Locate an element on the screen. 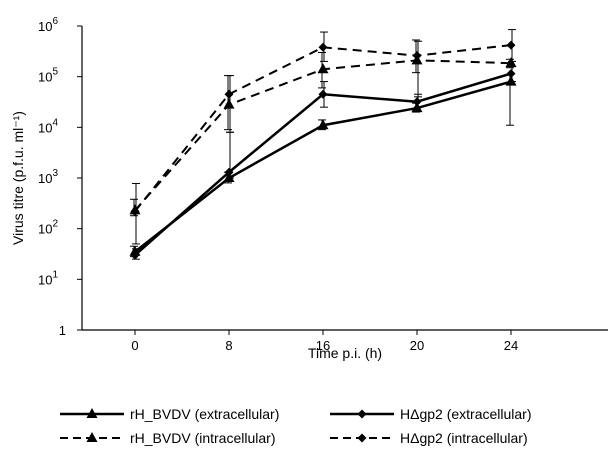 The width and height of the screenshot is (609, 453). x-ticks: 0 8 16 20 24 is located at coordinates (324, 341).